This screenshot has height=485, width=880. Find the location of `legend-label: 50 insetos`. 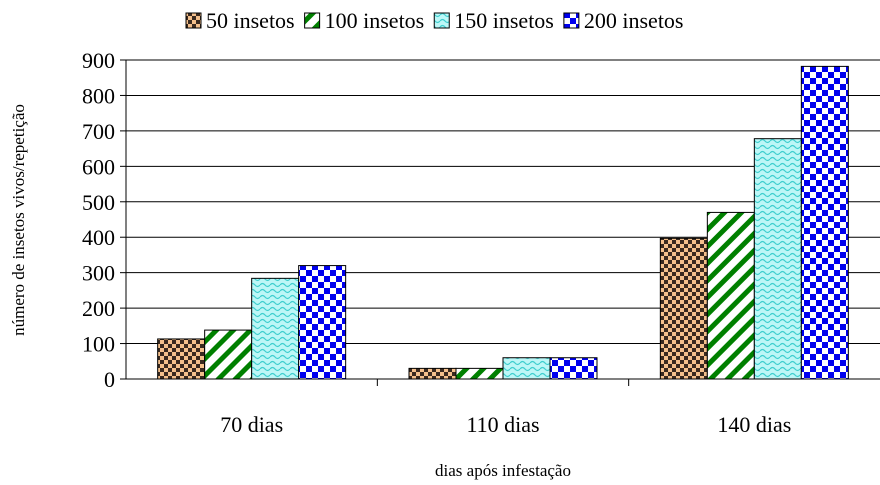

legend-label: 50 insetos is located at coordinates (250, 20).